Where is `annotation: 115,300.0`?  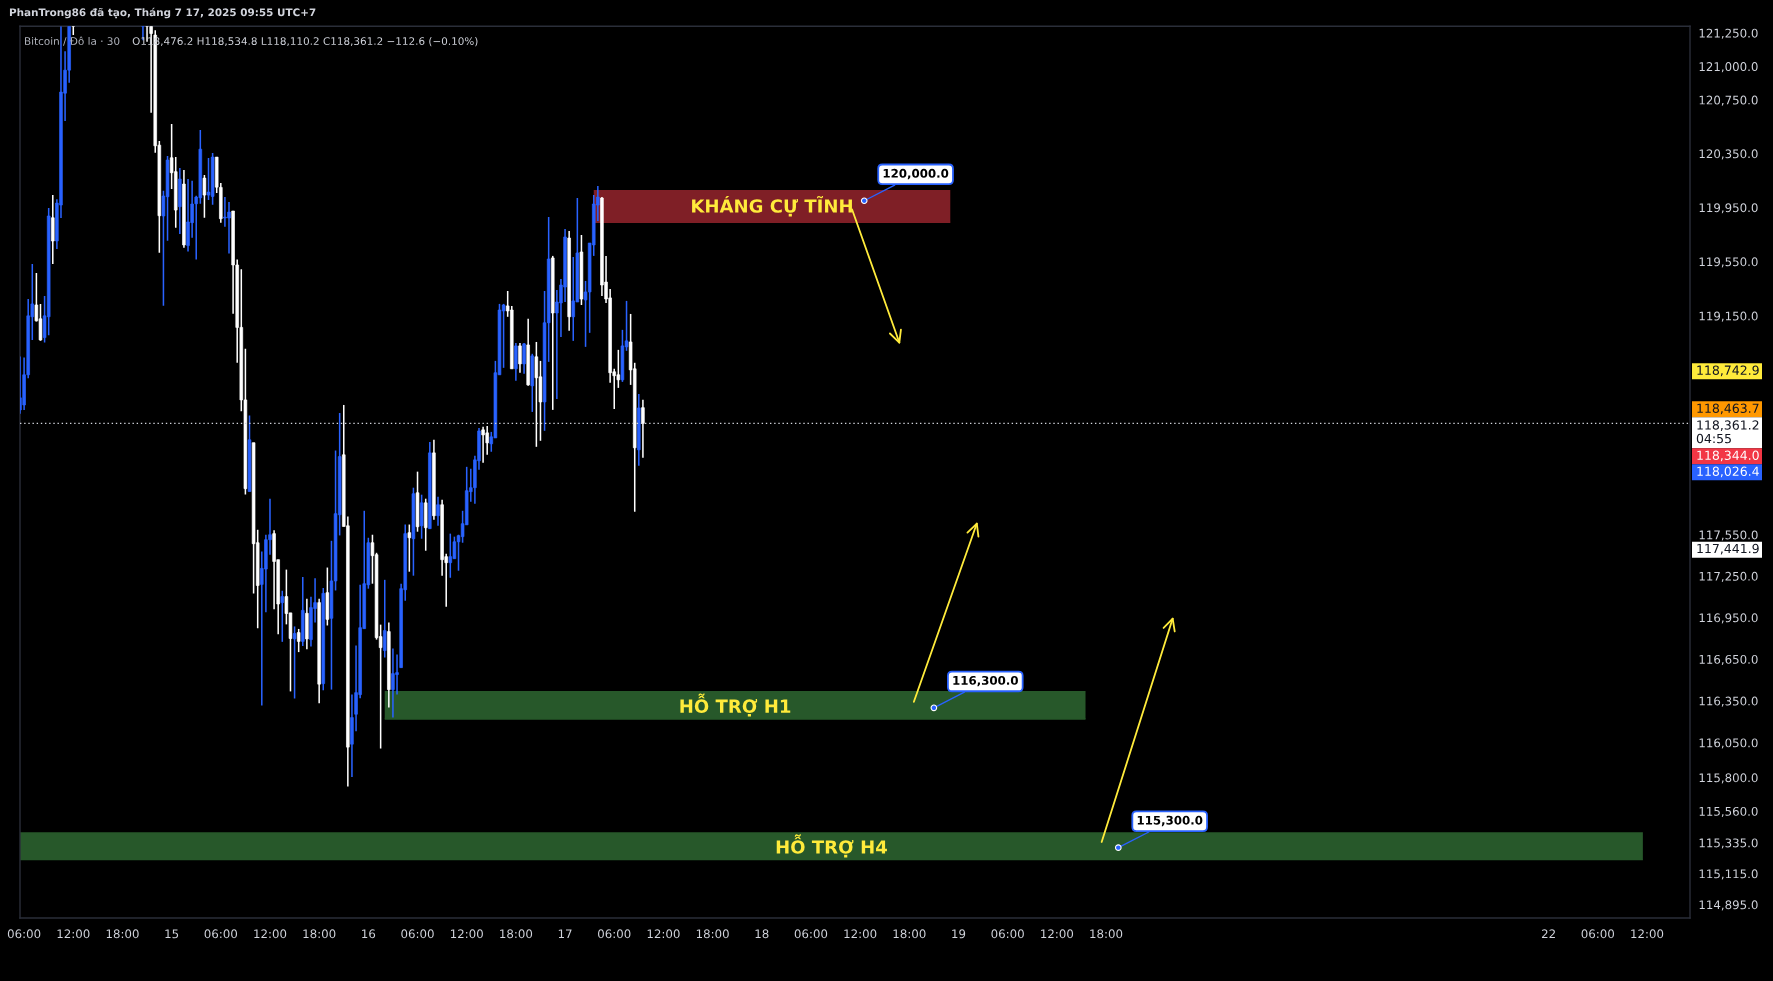
annotation: 115,300.0 is located at coordinates (1170, 821).